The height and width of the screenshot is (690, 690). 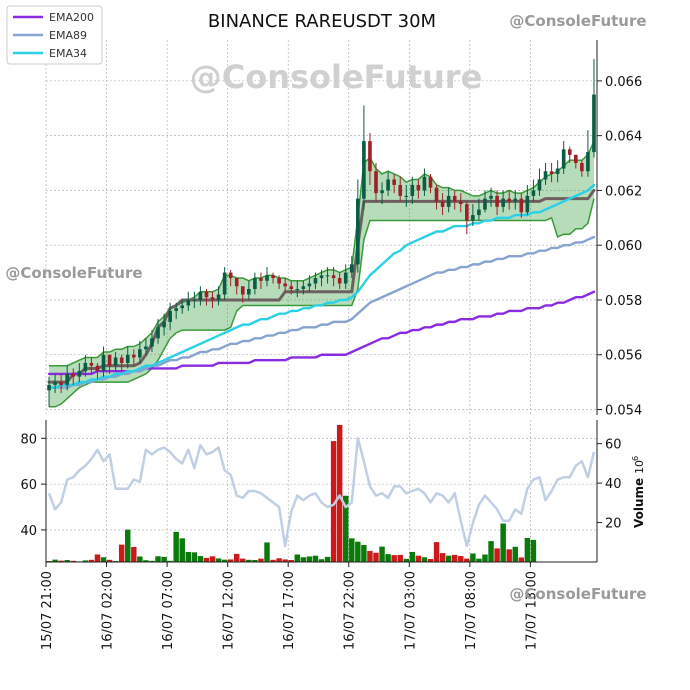 I want to click on volume-axis-label: Volume, so click(x=639, y=503).